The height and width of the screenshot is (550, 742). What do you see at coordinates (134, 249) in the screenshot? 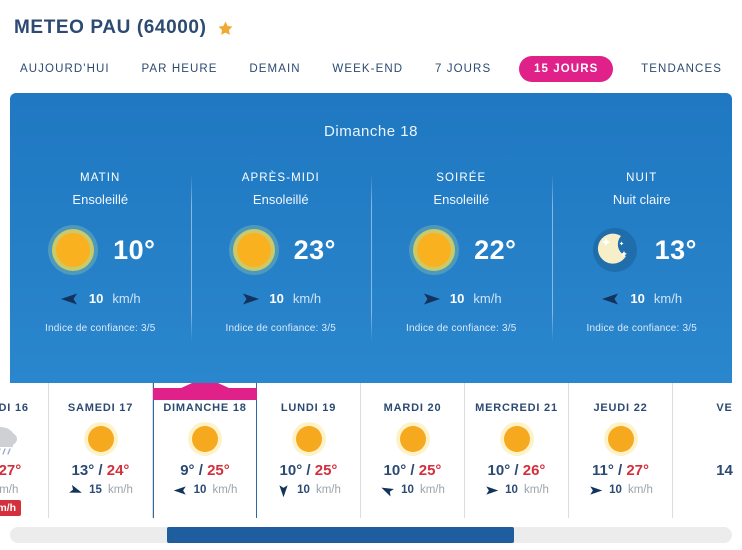
I see `period-temperature: 10°` at bounding box center [134, 249].